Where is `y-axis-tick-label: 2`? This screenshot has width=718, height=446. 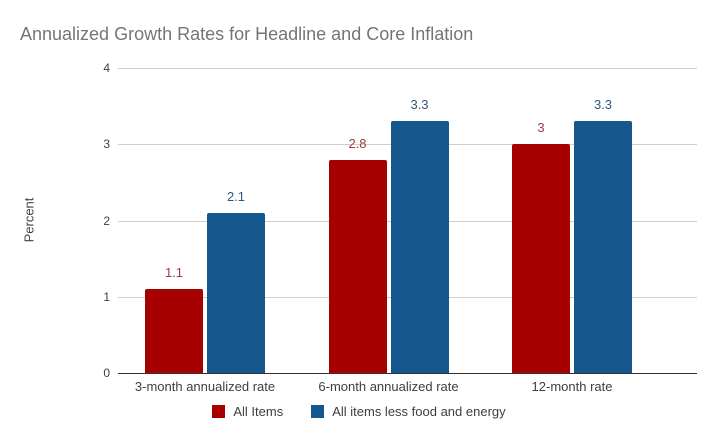
y-axis-tick-label: 2 is located at coordinates (106, 220).